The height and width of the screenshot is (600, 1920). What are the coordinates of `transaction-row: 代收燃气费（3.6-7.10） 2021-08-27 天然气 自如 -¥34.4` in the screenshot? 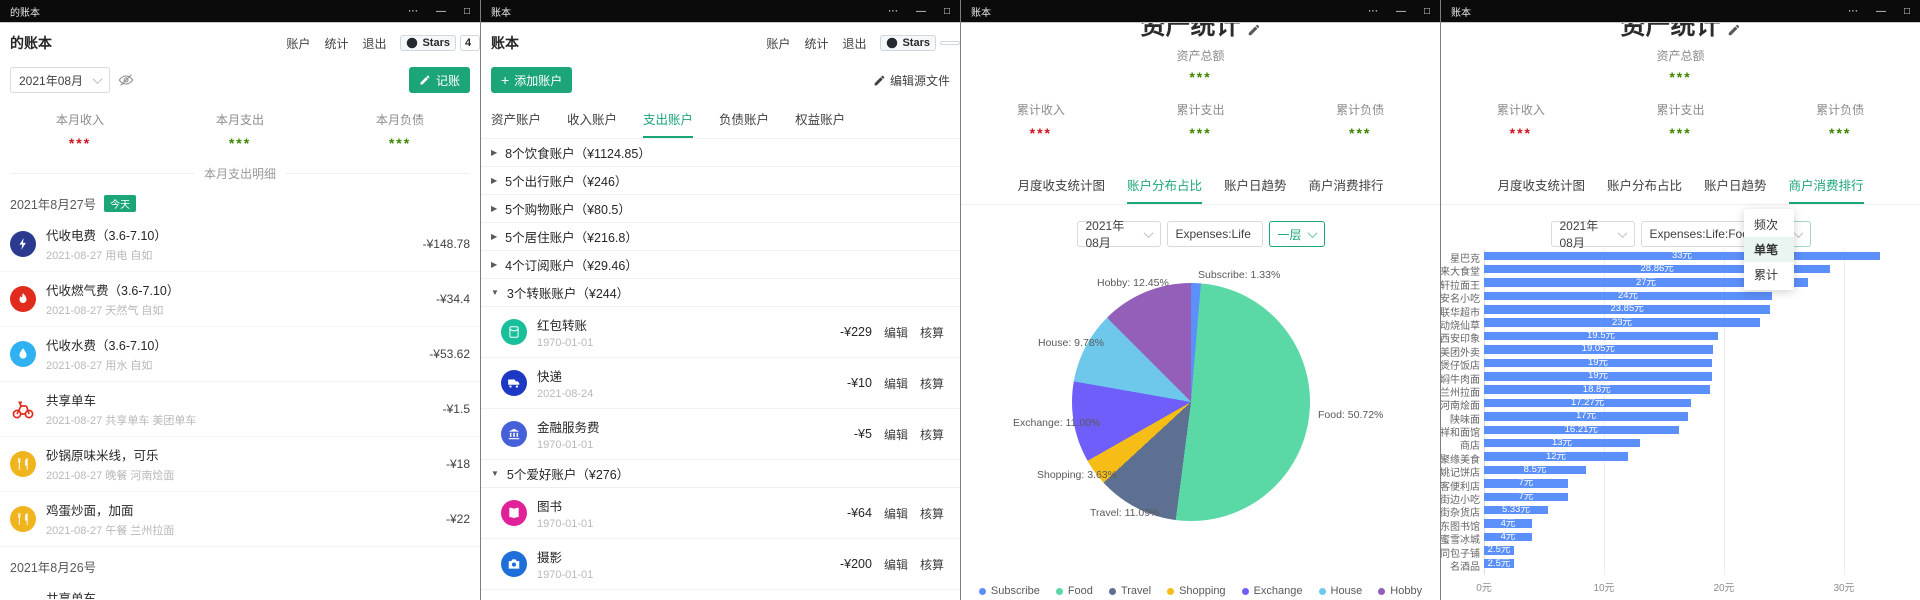 It's located at (240, 299).